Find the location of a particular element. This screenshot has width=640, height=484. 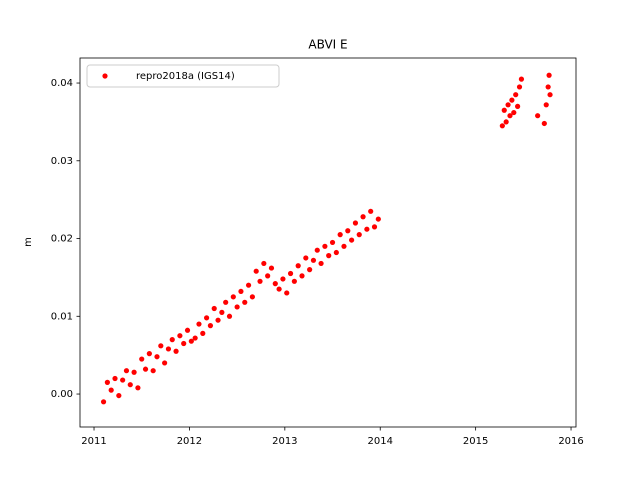

x-tick-label: 2013 is located at coordinates (284, 441).